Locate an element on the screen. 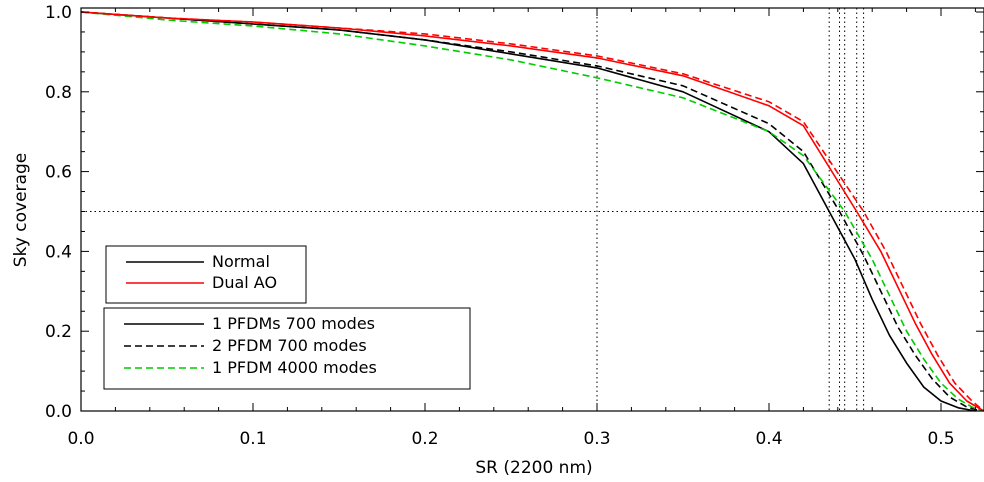  legend-color-label: Dual AO is located at coordinates (244, 282).